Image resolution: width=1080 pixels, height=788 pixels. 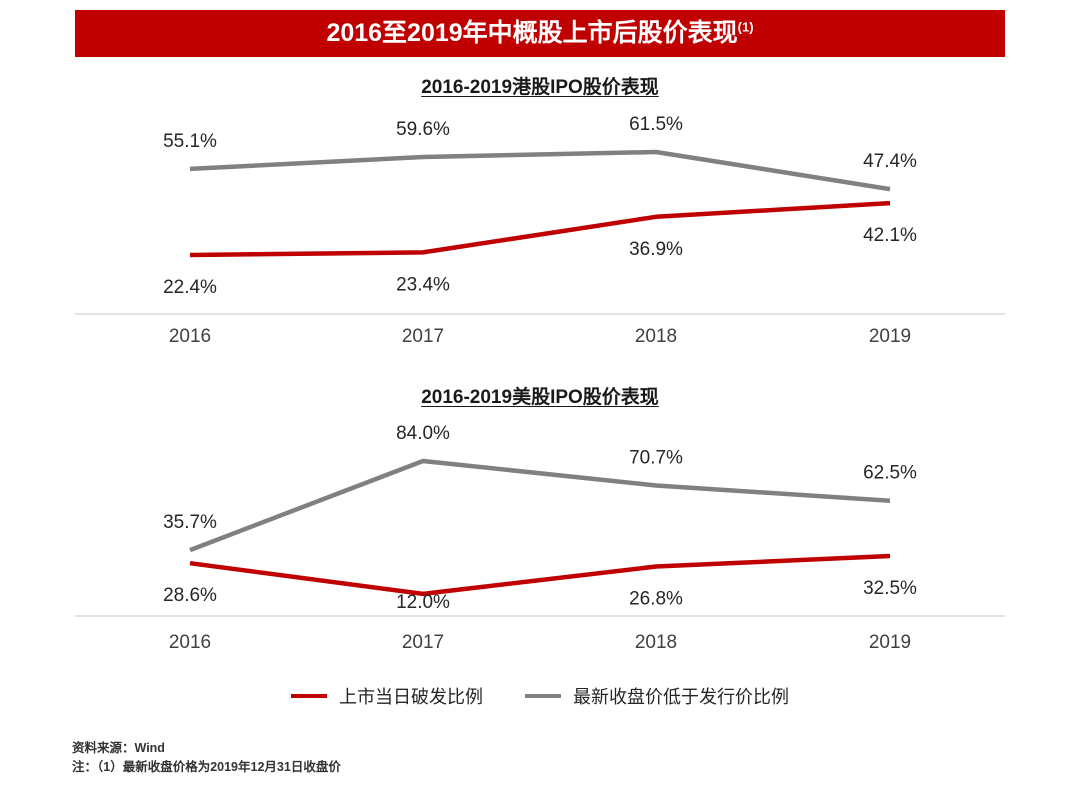 What do you see at coordinates (411, 697) in the screenshot?
I see `legend-label-break-on-debut: 上市当日破发比例` at bounding box center [411, 697].